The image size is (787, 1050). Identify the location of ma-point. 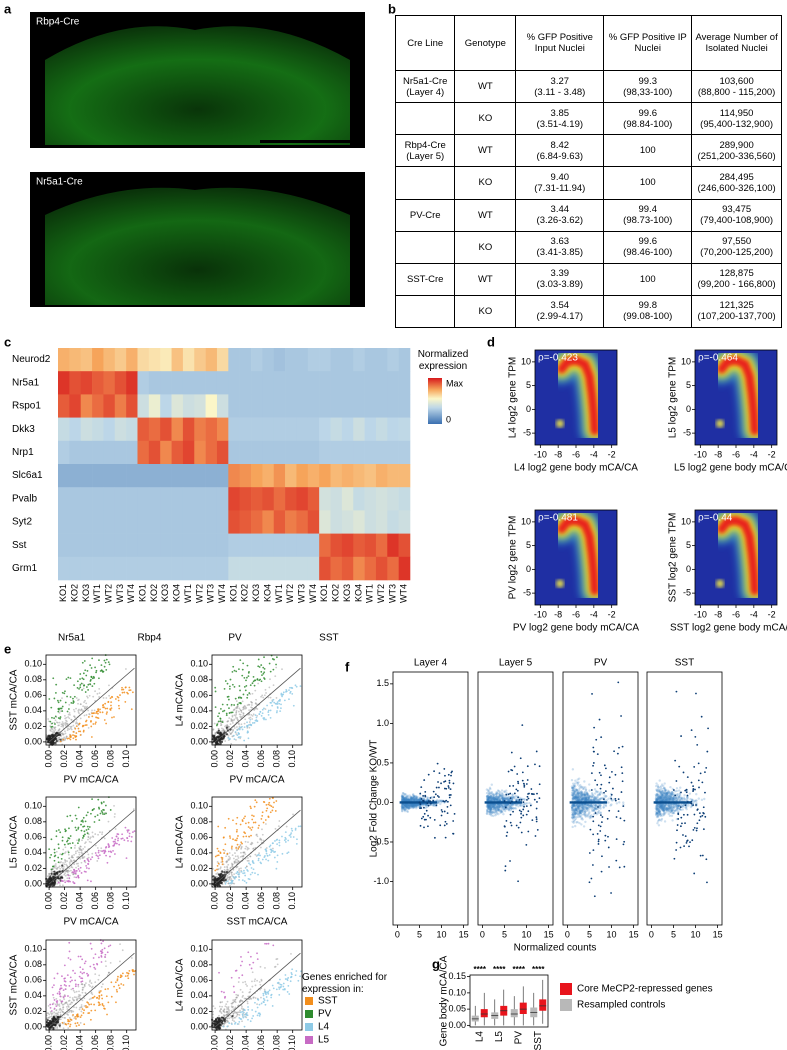
(414, 800).